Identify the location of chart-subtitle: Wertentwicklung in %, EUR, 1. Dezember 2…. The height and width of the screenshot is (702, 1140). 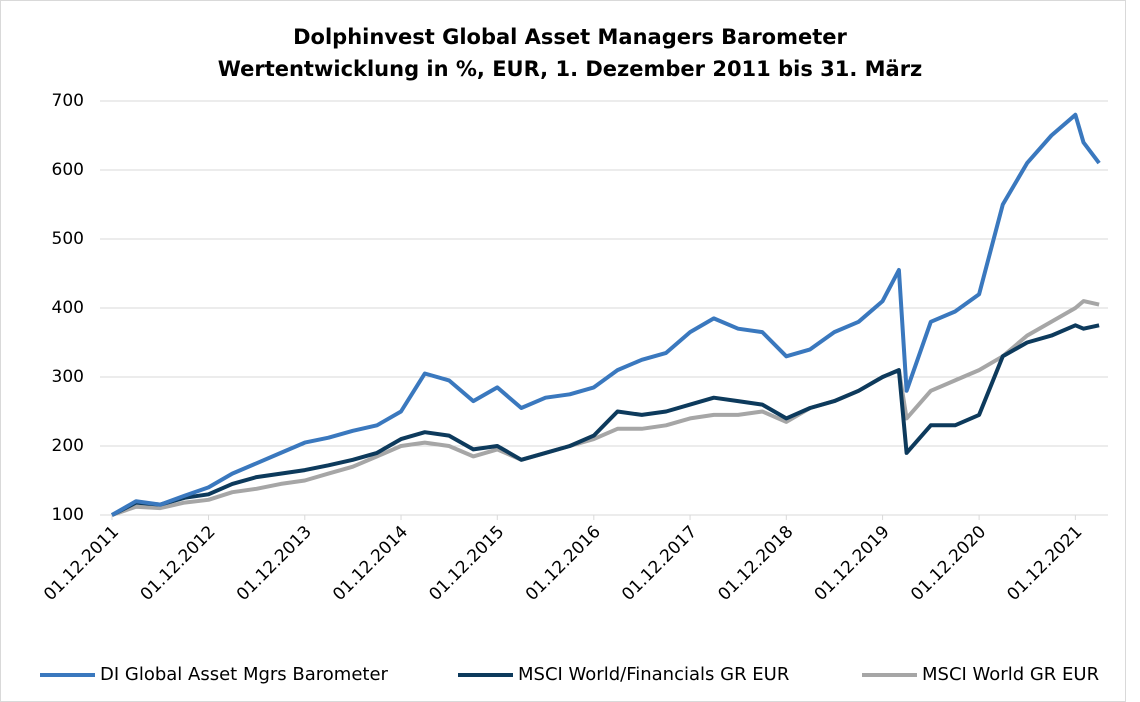
(570, 69).